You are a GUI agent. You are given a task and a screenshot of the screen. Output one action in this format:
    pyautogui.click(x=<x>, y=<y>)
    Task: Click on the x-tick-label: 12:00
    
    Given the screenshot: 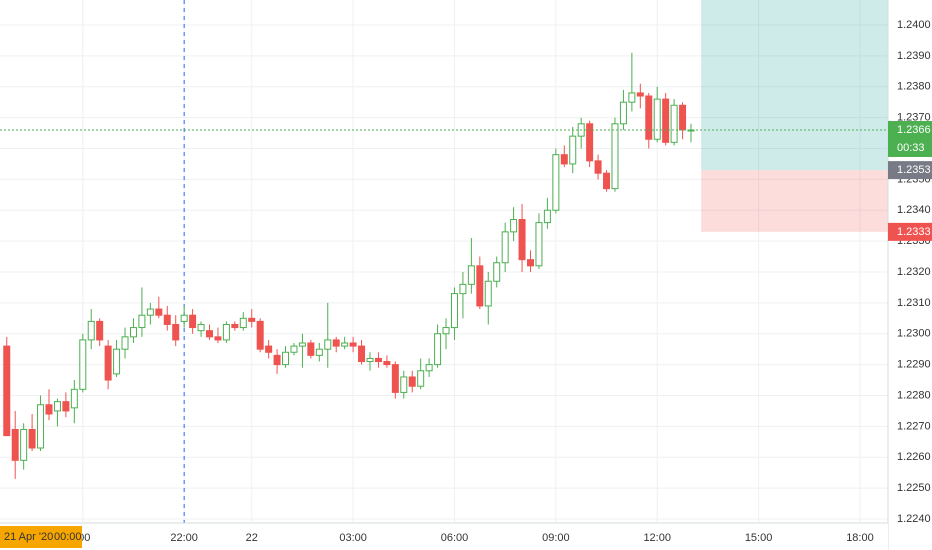 What is the action you would take?
    pyautogui.click(x=657, y=538)
    